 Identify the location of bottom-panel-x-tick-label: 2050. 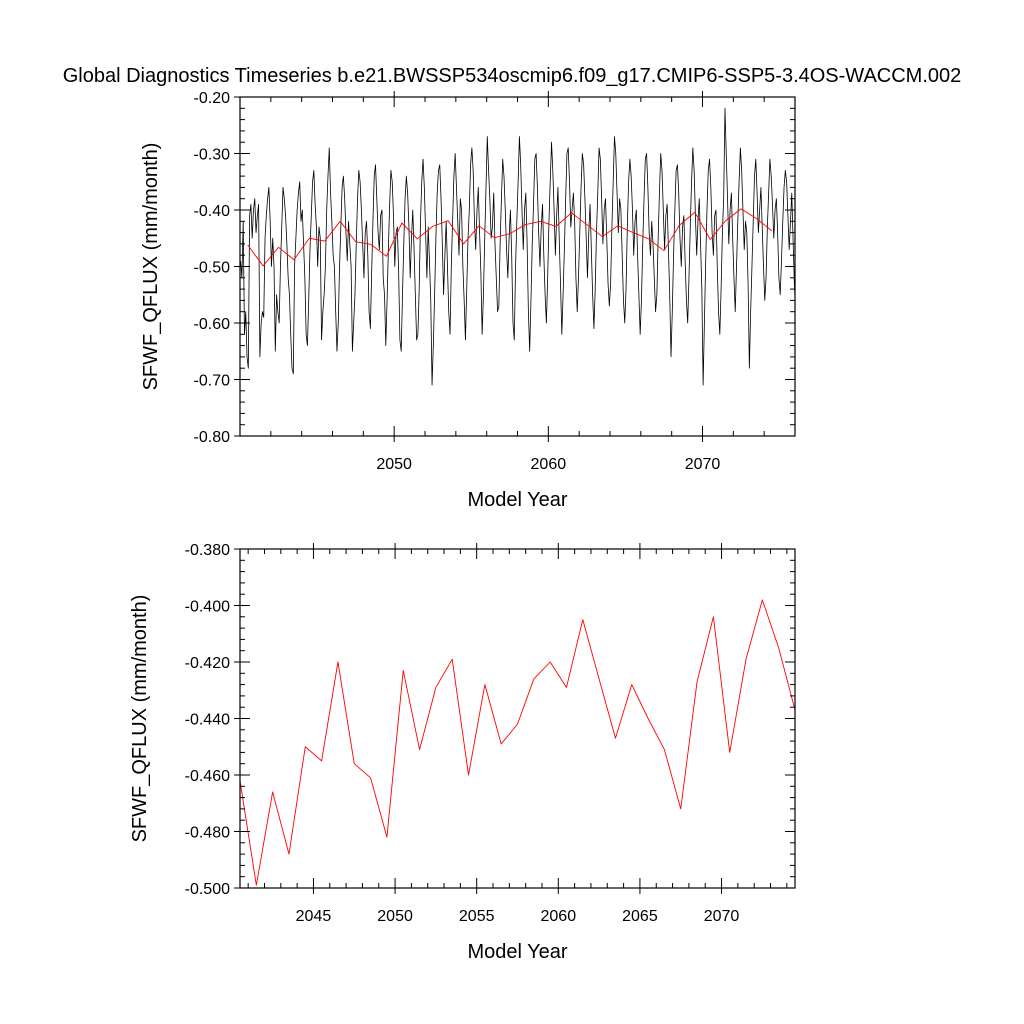
(395, 916).